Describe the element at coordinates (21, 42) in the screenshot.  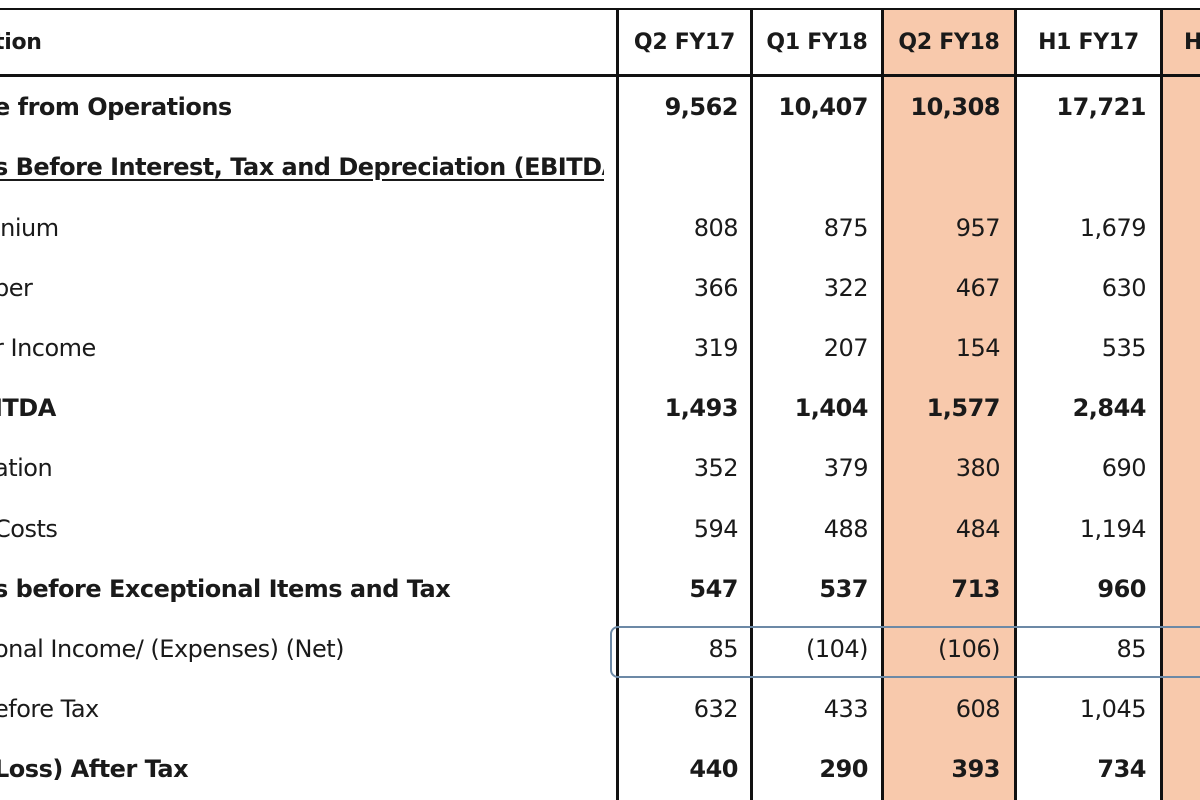
I see `header-label-column: tion` at that location.